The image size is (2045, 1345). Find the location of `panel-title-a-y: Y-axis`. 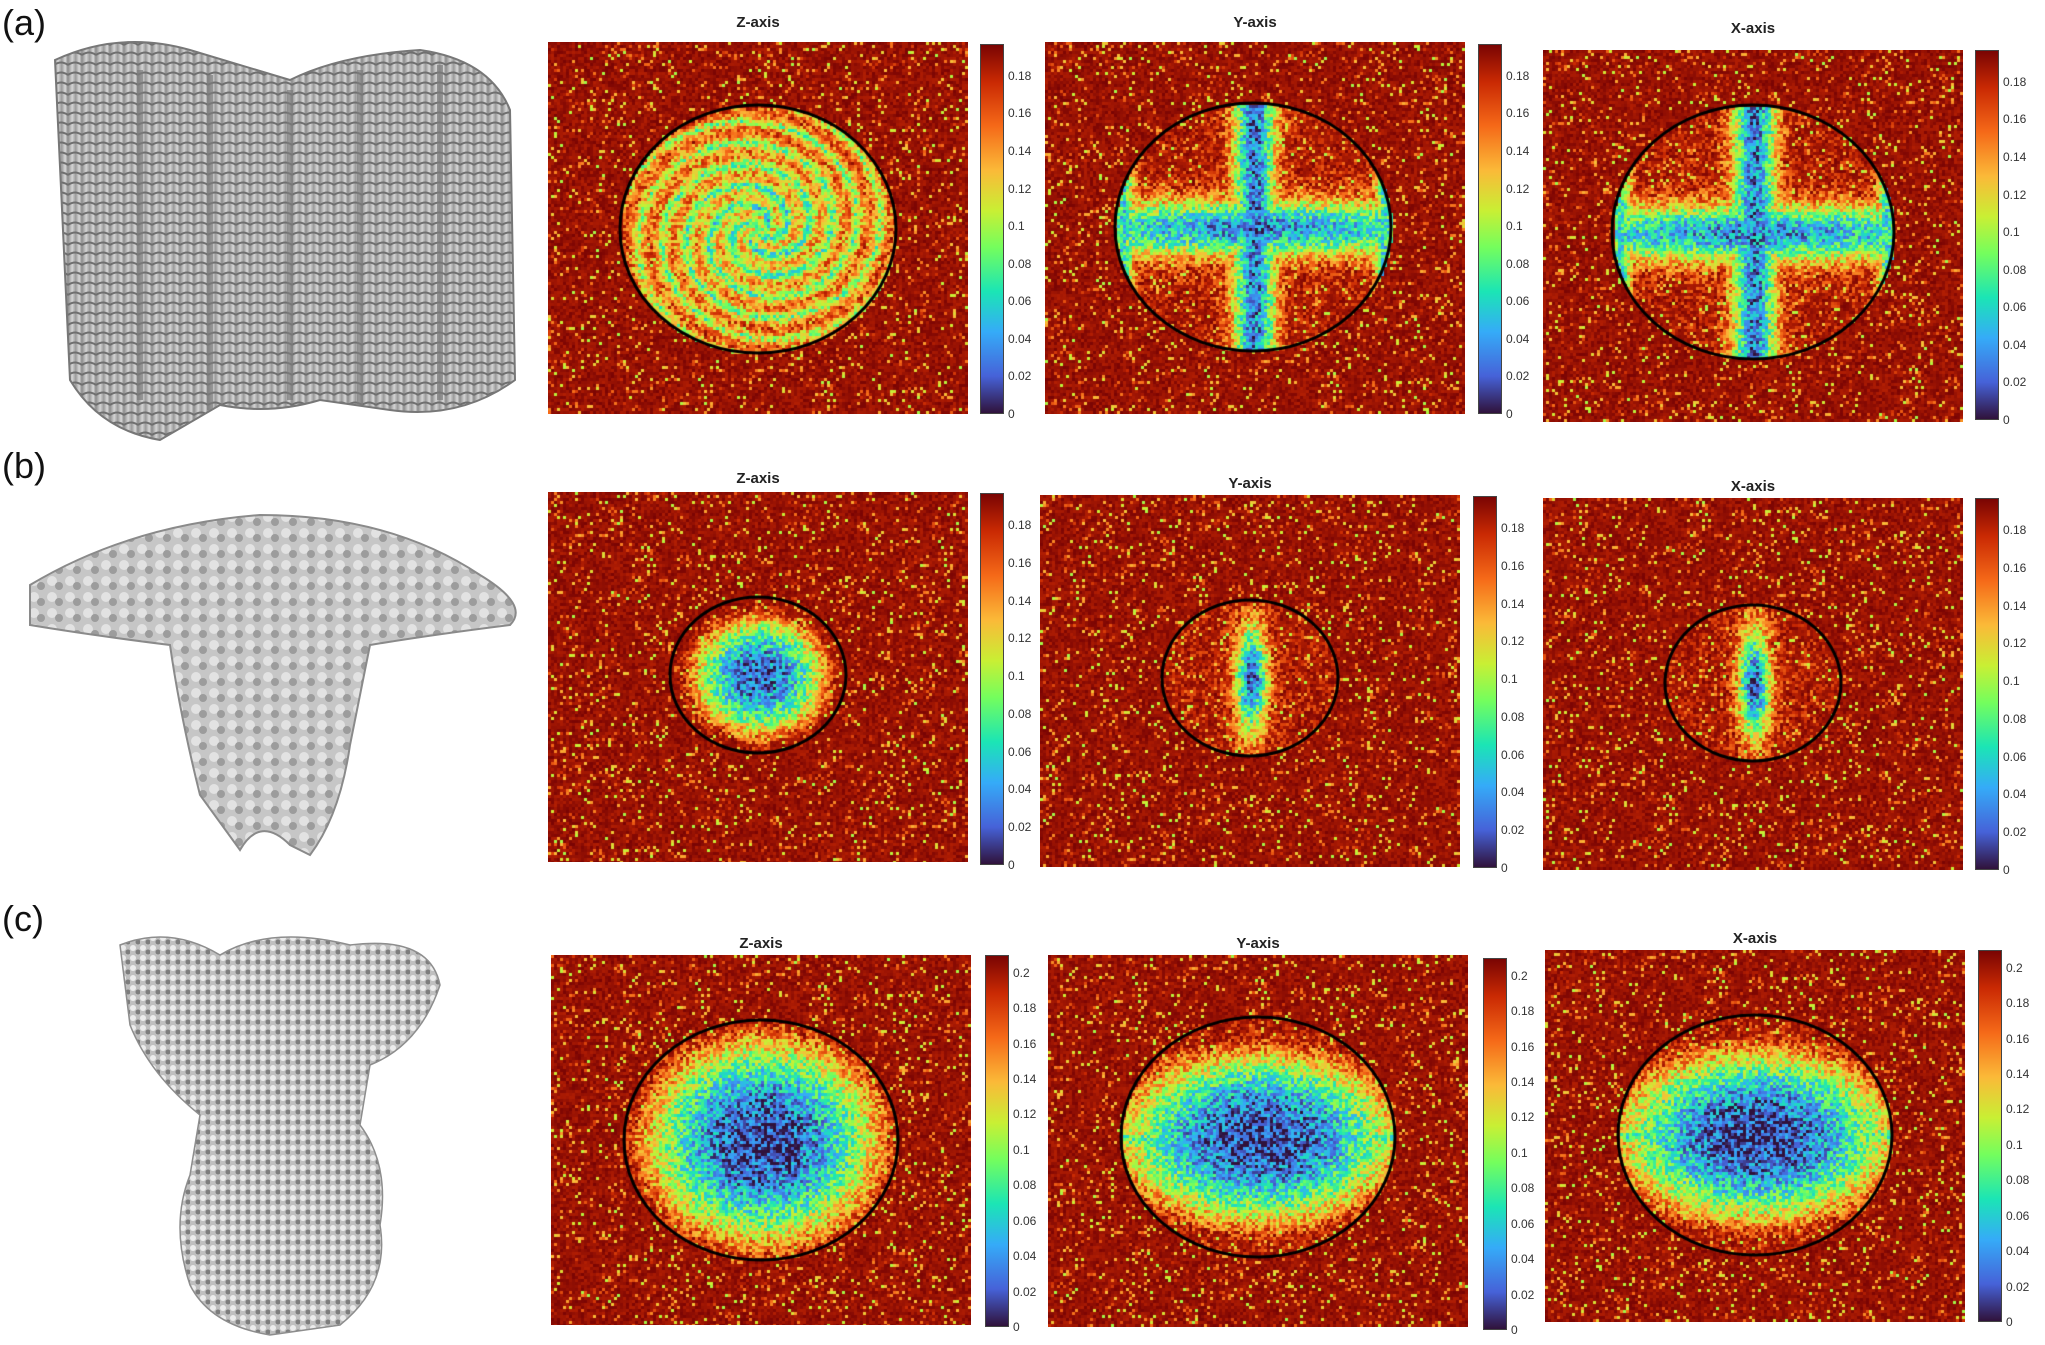

panel-title-a-y: Y-axis is located at coordinates (1255, 22).